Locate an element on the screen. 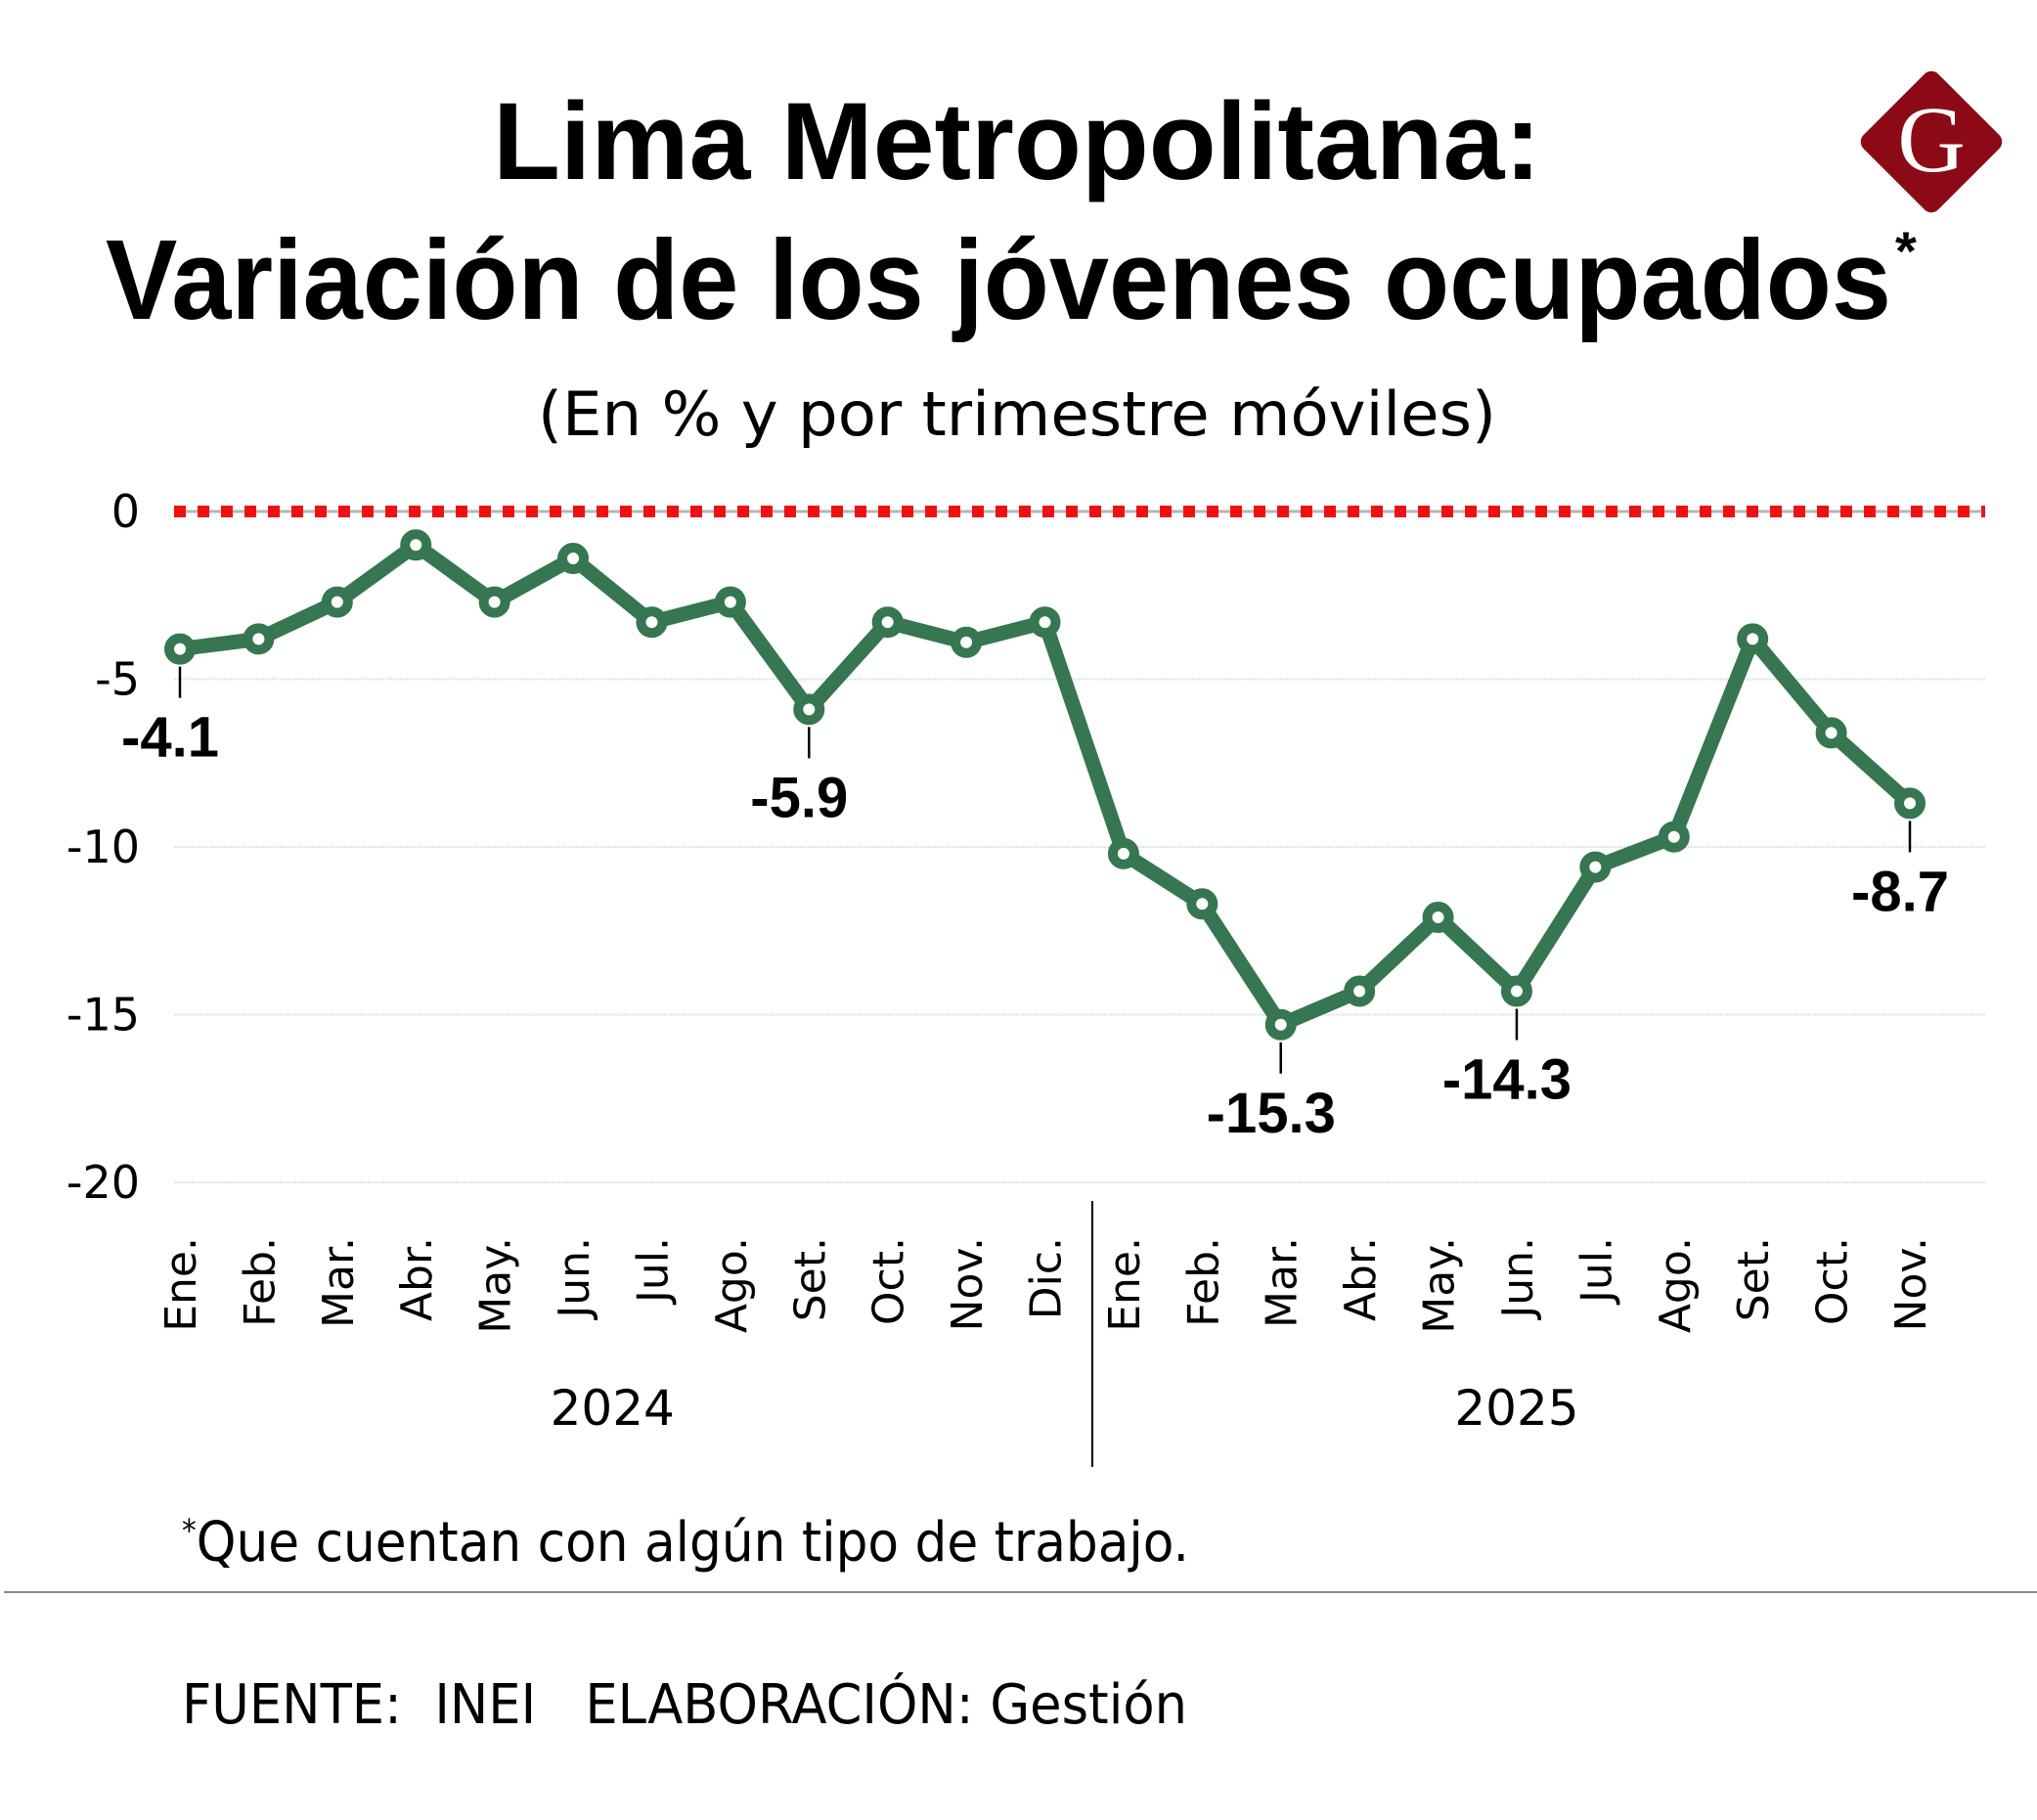 The height and width of the screenshot is (1820, 2037). data-label: -8.7 is located at coordinates (1900, 891).